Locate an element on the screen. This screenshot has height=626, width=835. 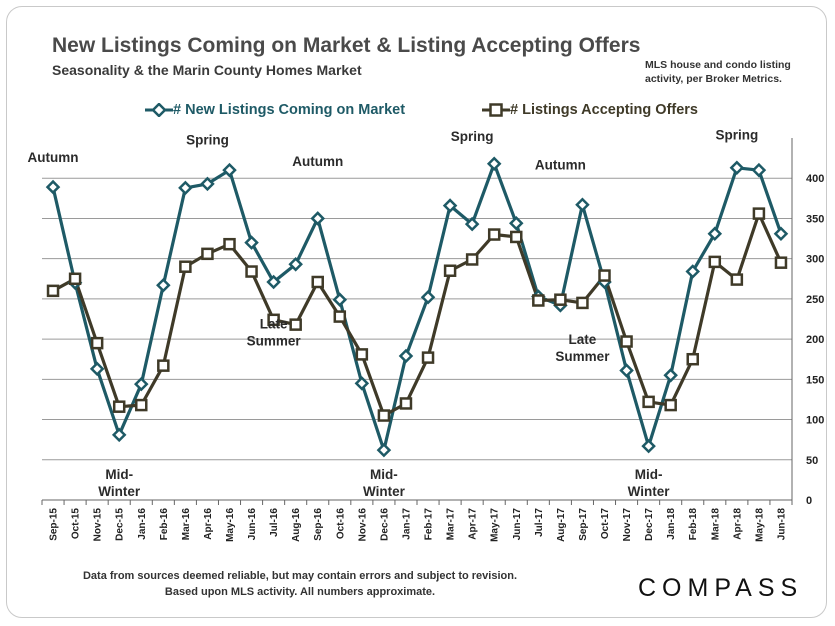
x-tick-label-Sep-17: Sep-17 is located at coordinates (583, 524).